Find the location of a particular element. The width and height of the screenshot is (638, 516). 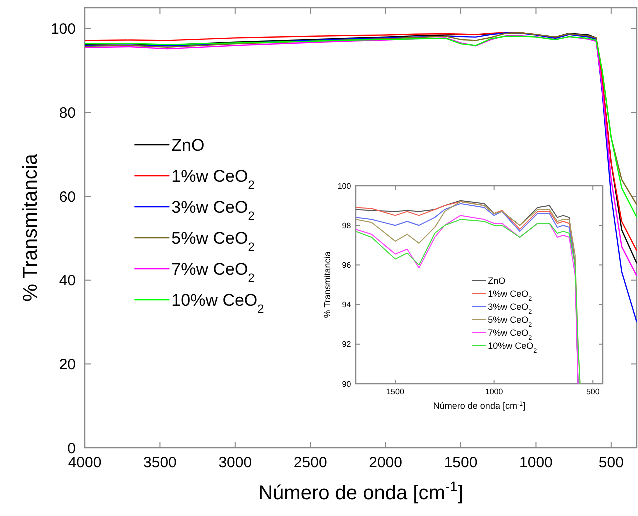

x-tick-label: 3000 is located at coordinates (235, 463).